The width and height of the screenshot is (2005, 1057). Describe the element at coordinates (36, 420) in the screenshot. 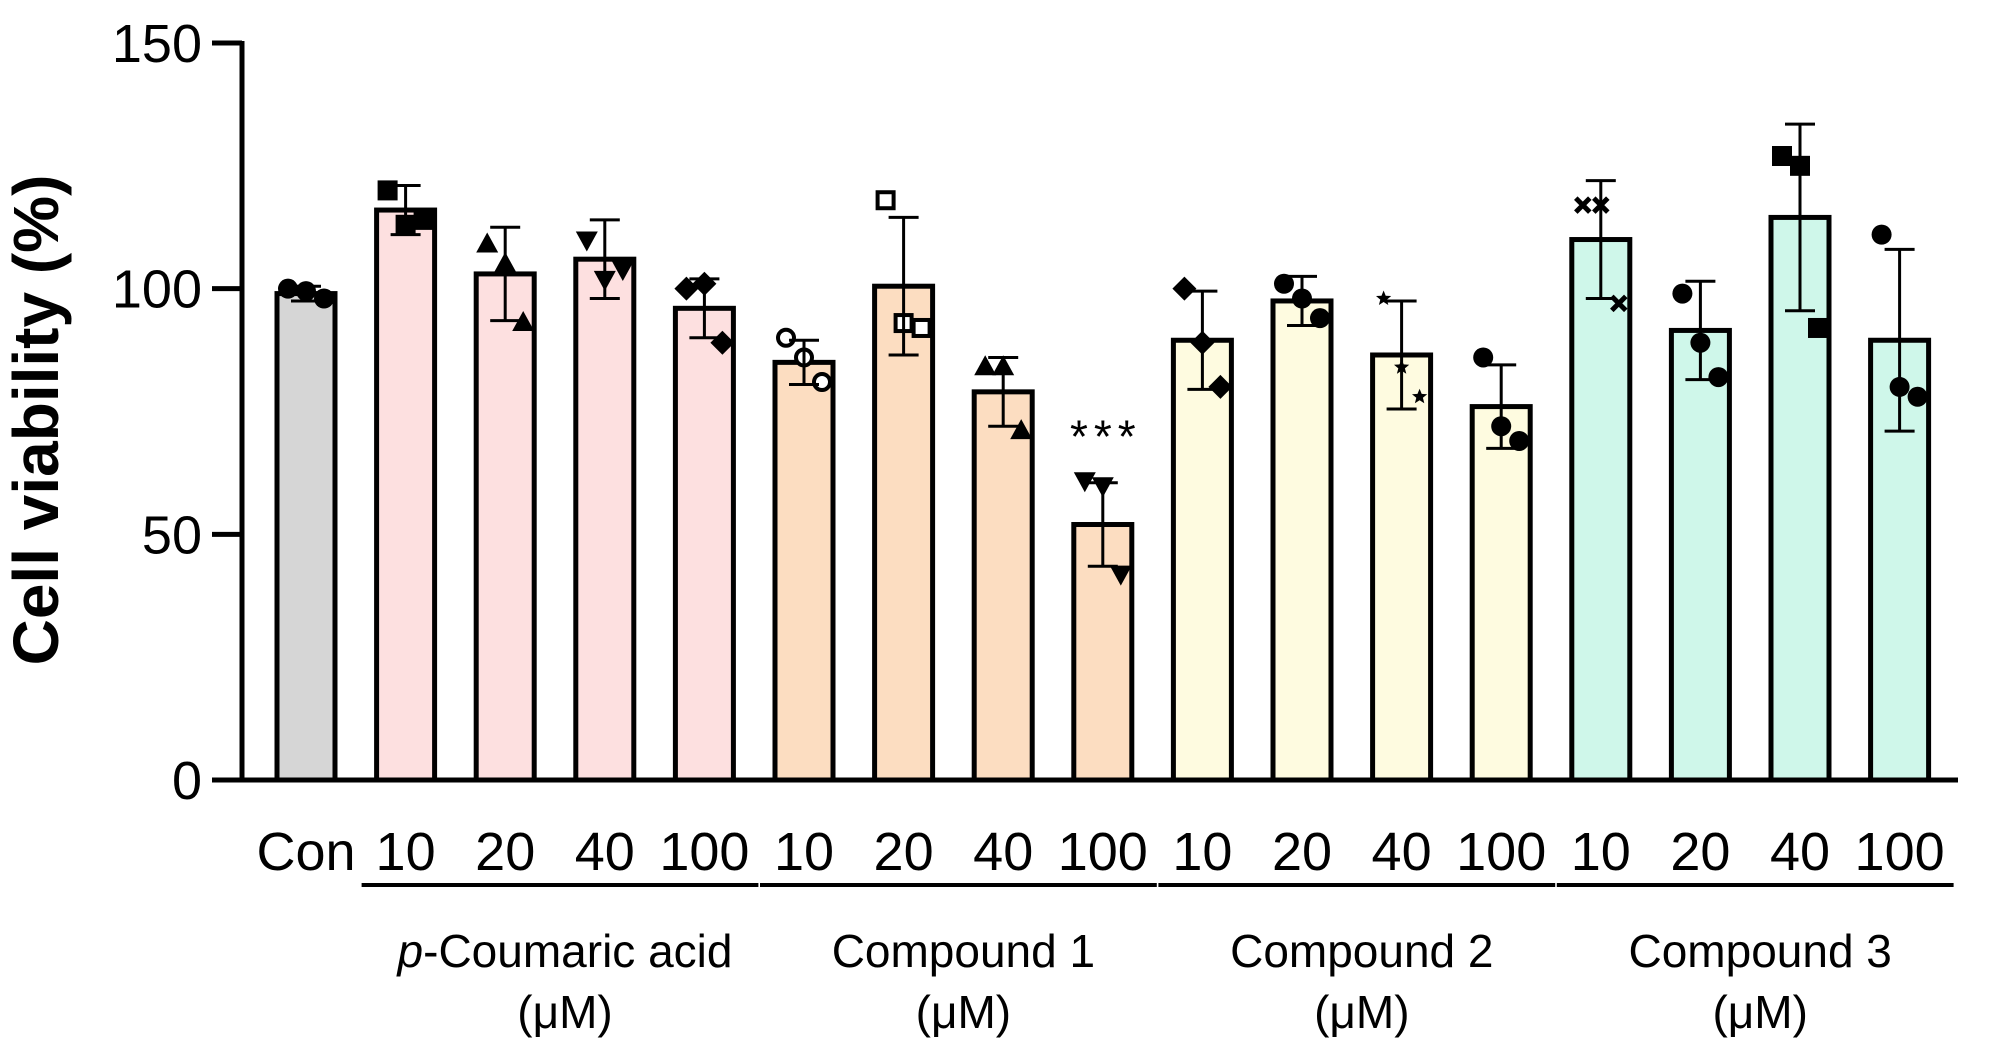

I see `y-axis-label: Cell viability (%)` at that location.